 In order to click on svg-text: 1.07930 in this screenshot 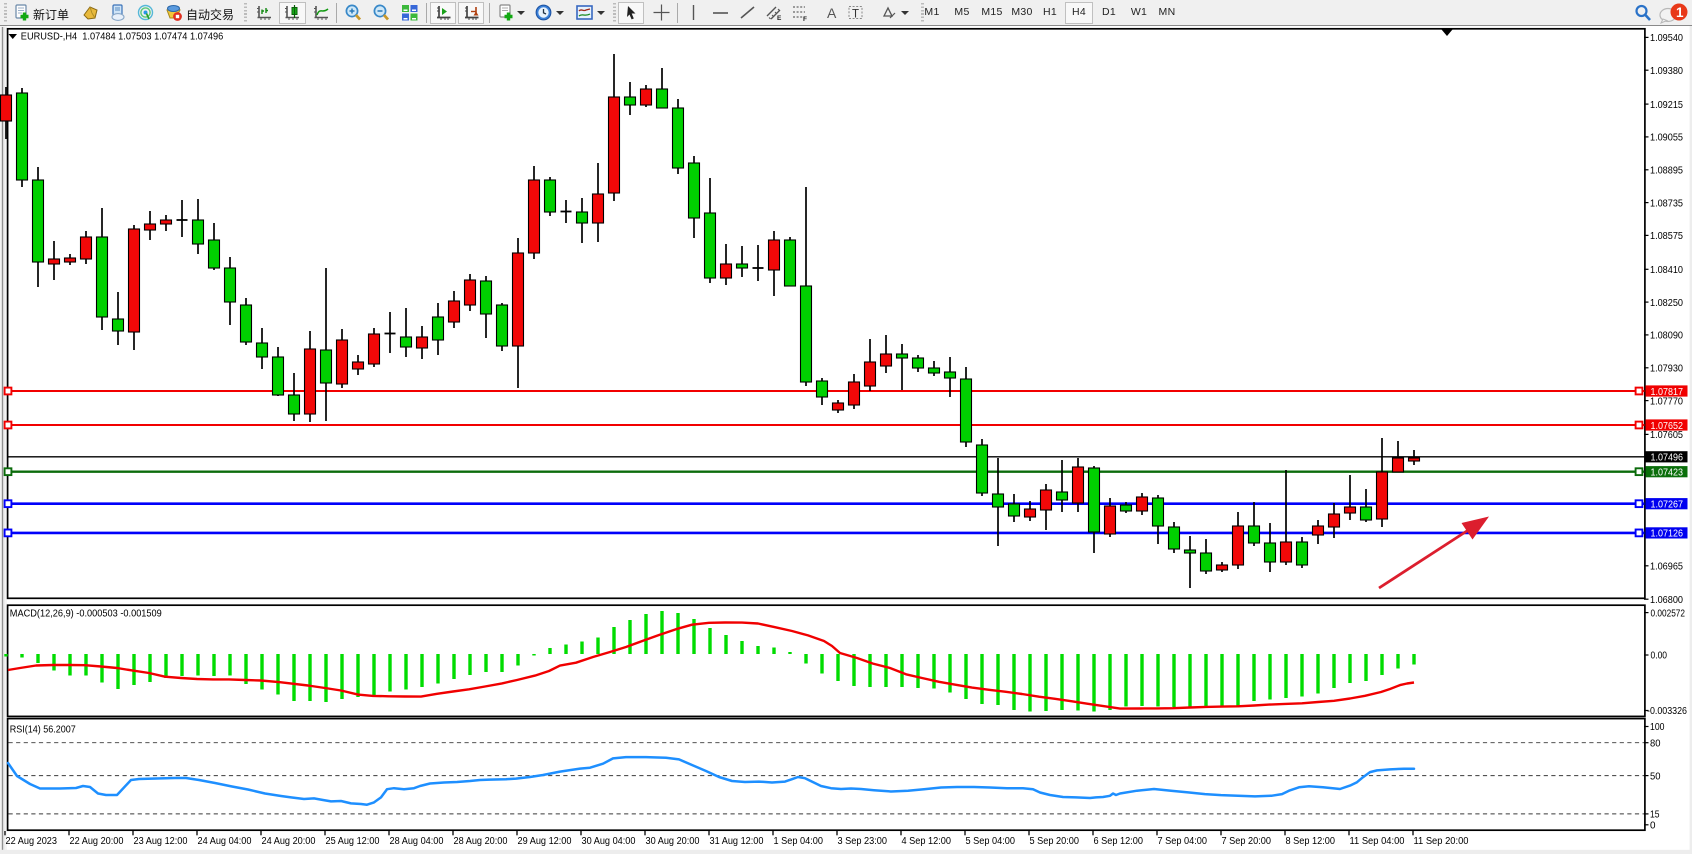, I will do `click(1666, 369)`.